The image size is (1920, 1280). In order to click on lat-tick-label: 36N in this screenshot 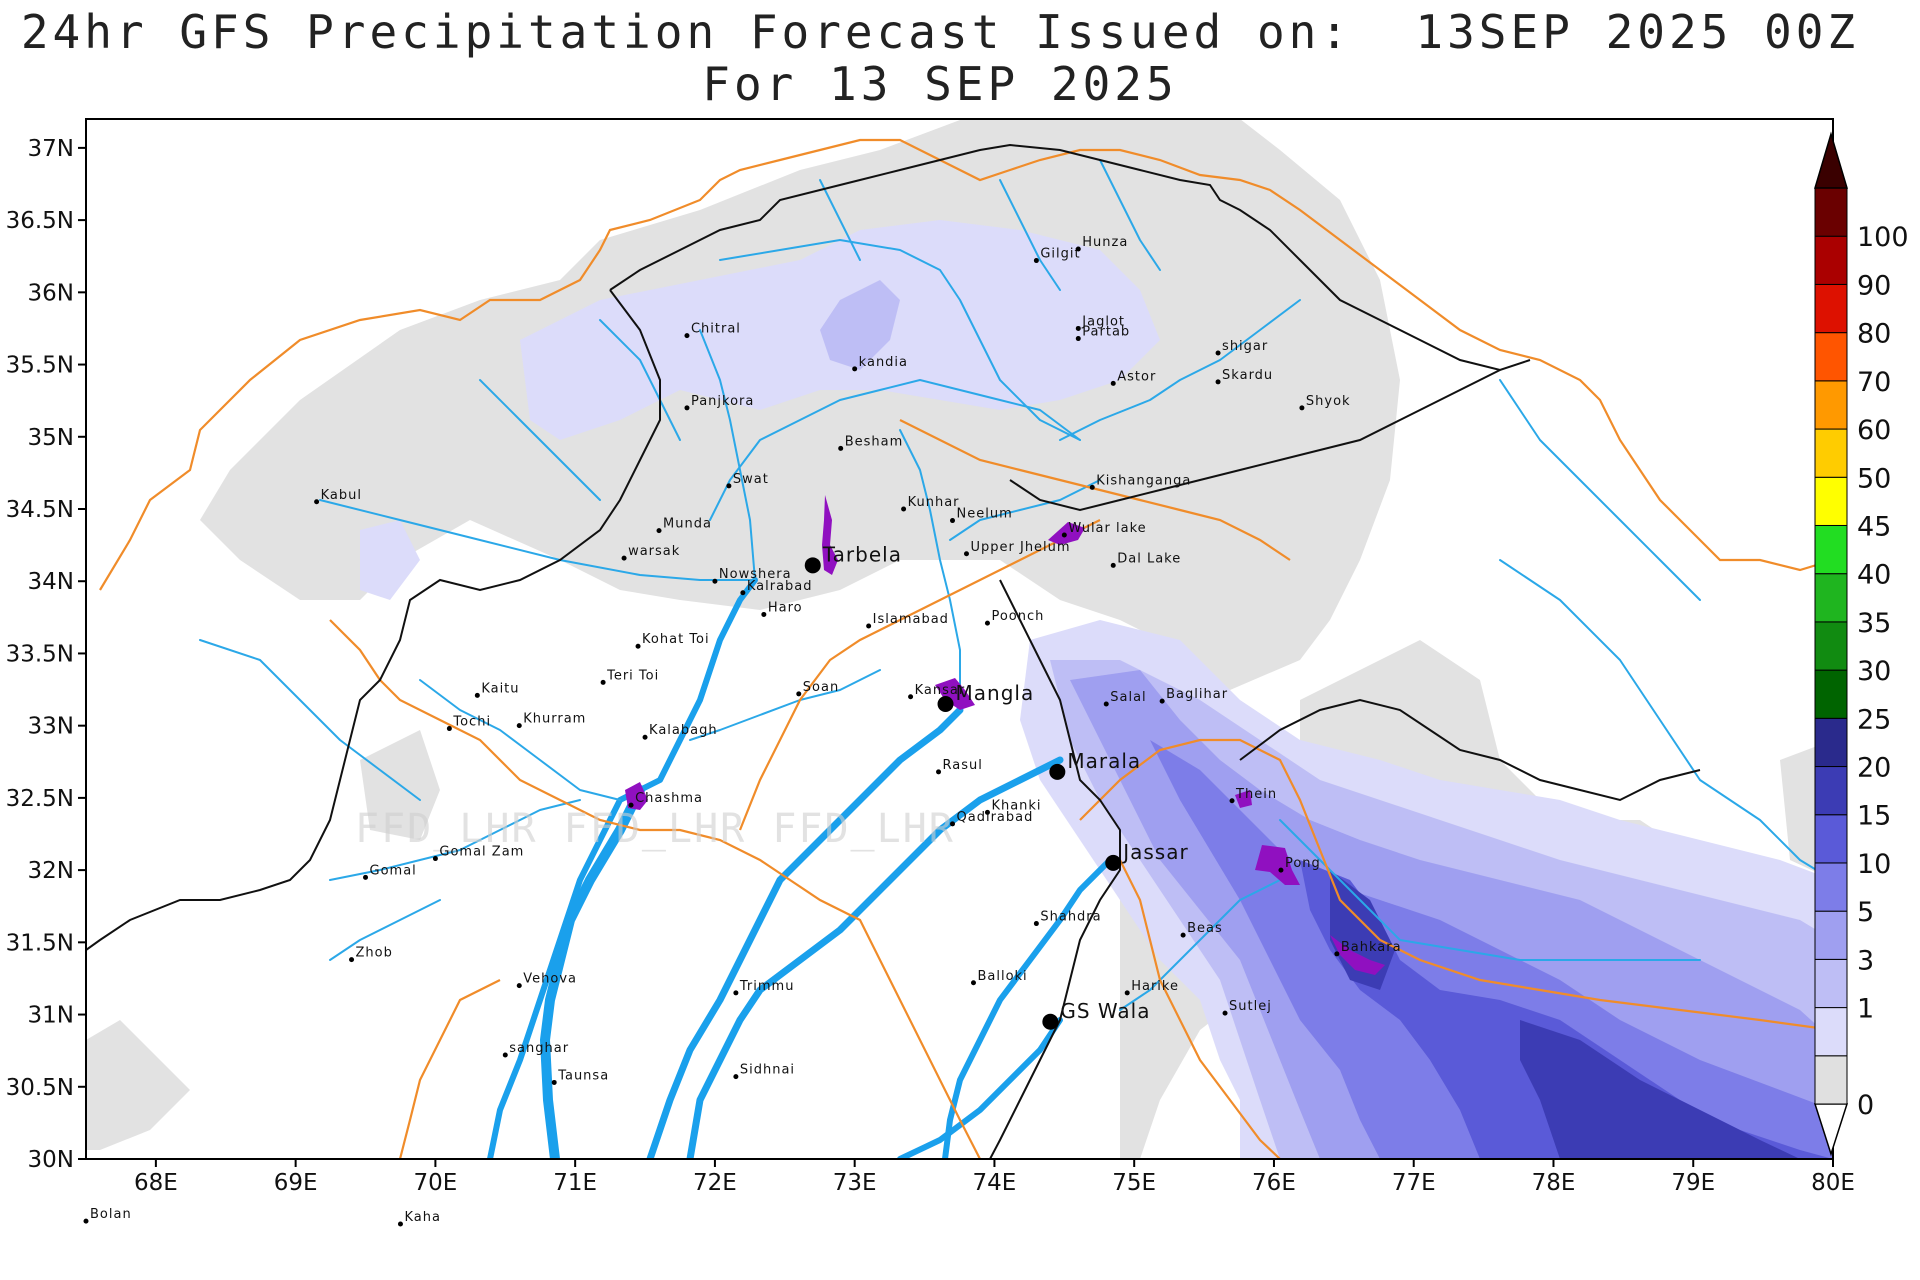, I will do `click(51, 293)`.